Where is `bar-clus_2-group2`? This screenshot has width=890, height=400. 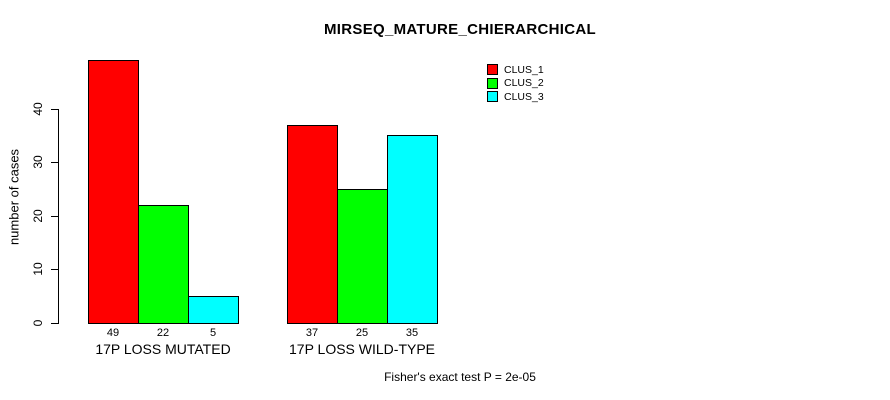
bar-clus_2-group2 is located at coordinates (362, 256).